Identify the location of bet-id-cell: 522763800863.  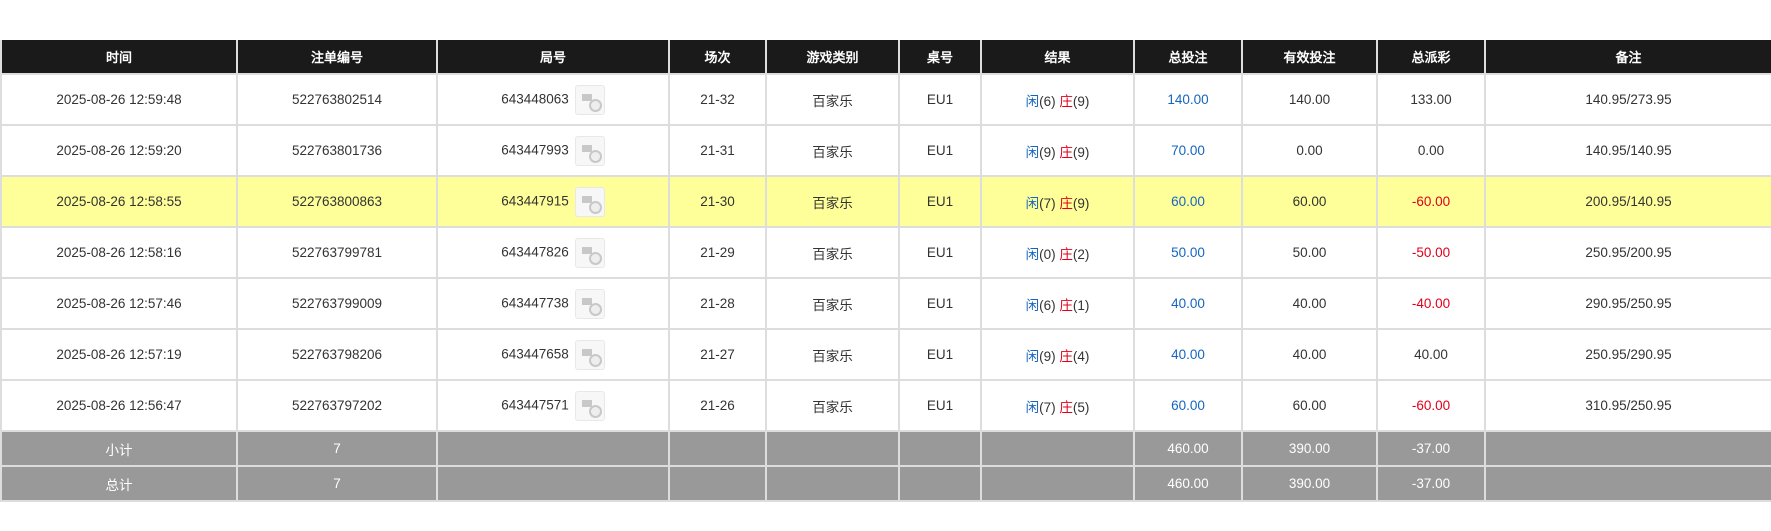
(337, 201).